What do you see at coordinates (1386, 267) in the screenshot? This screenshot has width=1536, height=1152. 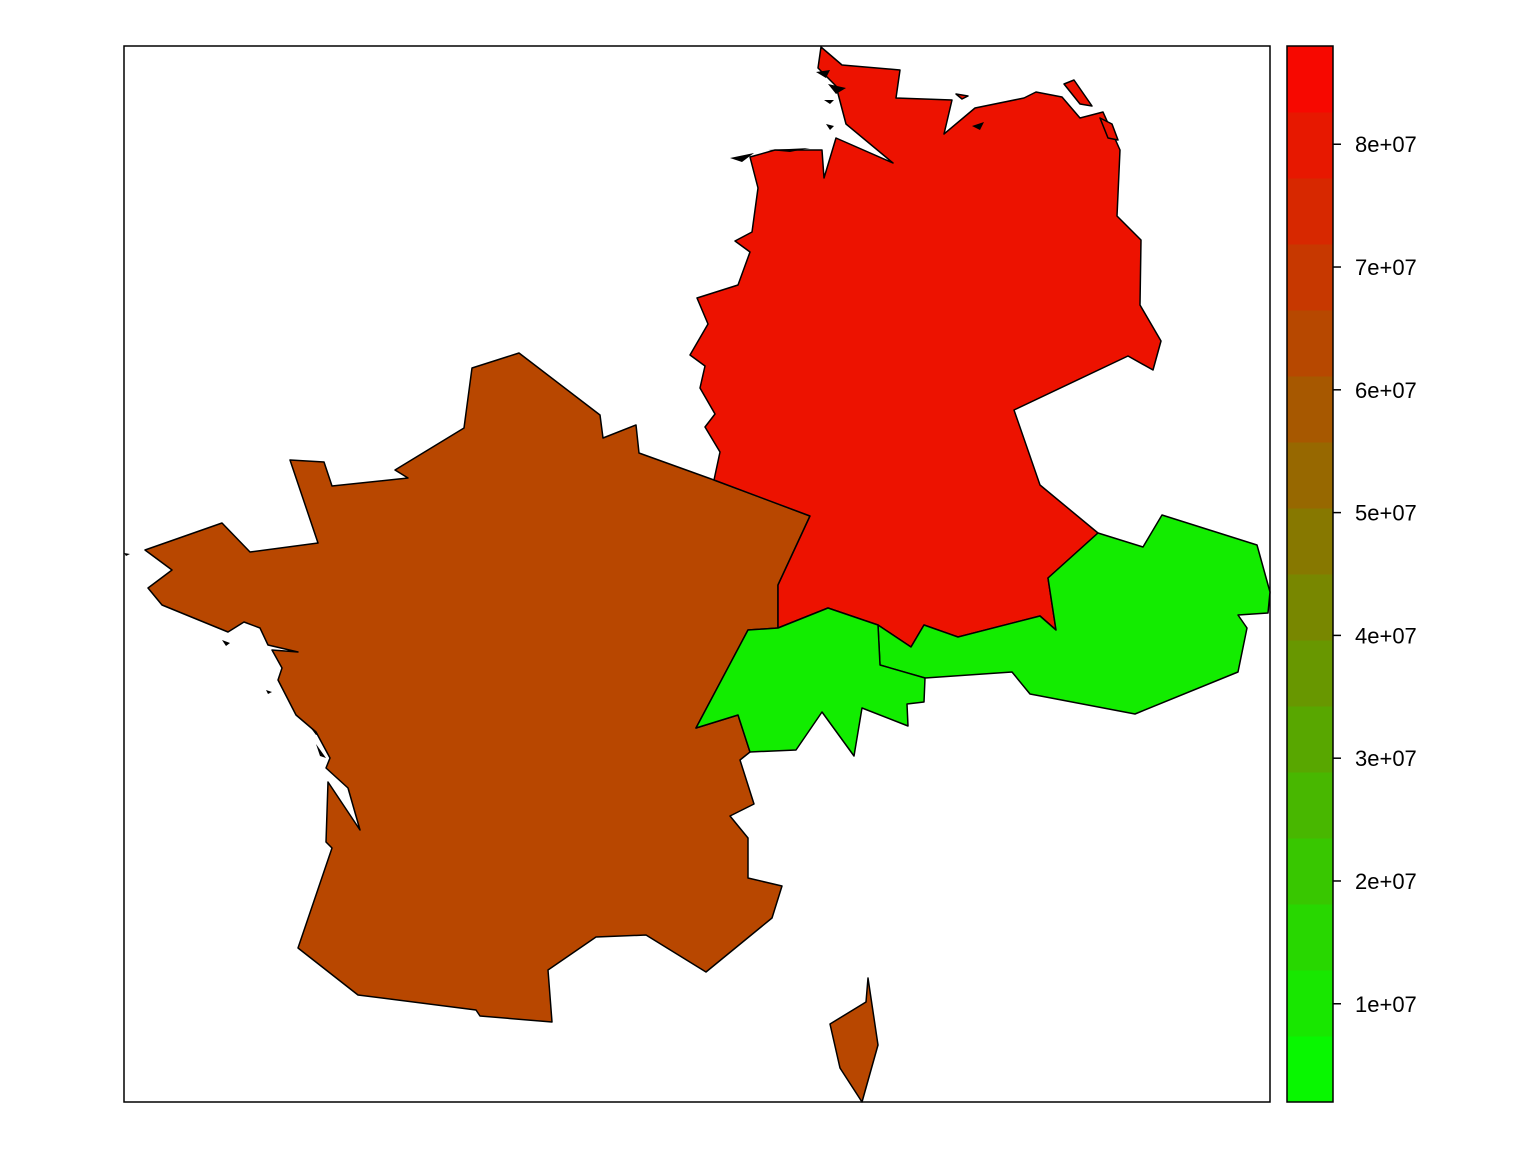 I see `colorbar-tick-label: 7e+07` at bounding box center [1386, 267].